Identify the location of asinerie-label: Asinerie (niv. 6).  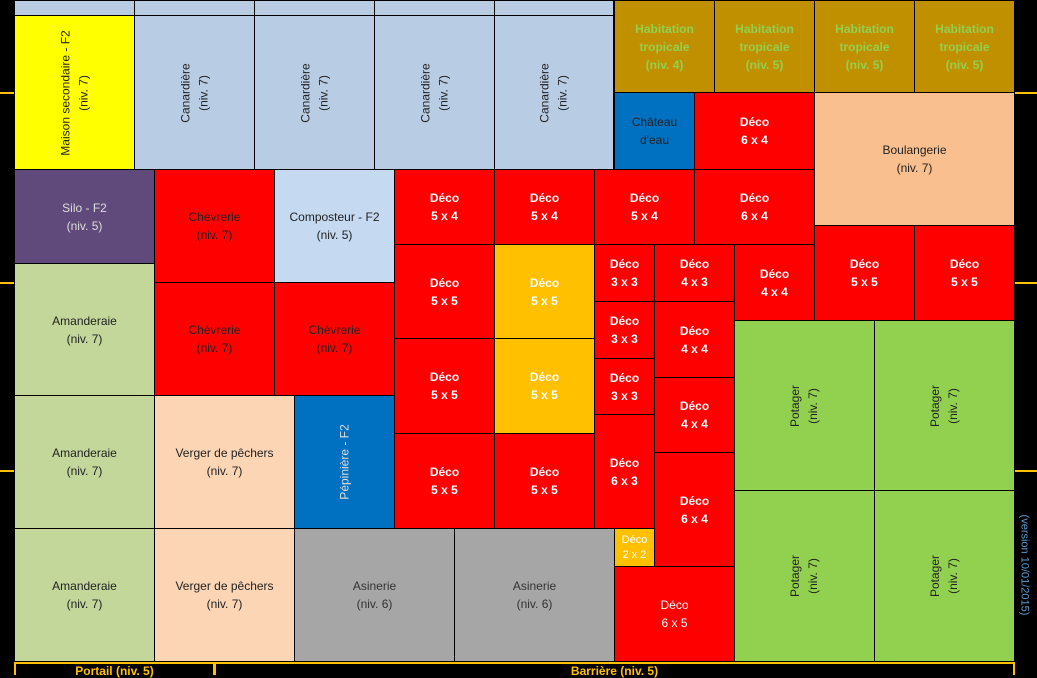
(374, 595).